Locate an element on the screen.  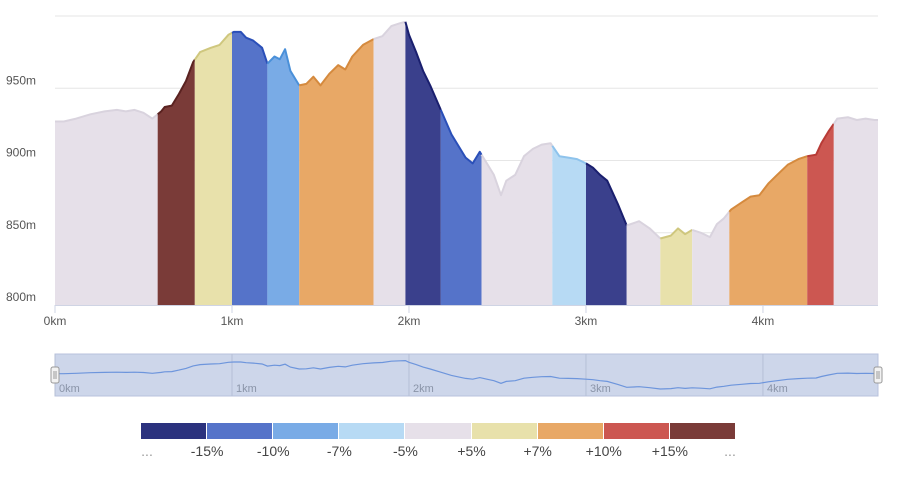
legend-label: -10% is located at coordinates (273, 451).